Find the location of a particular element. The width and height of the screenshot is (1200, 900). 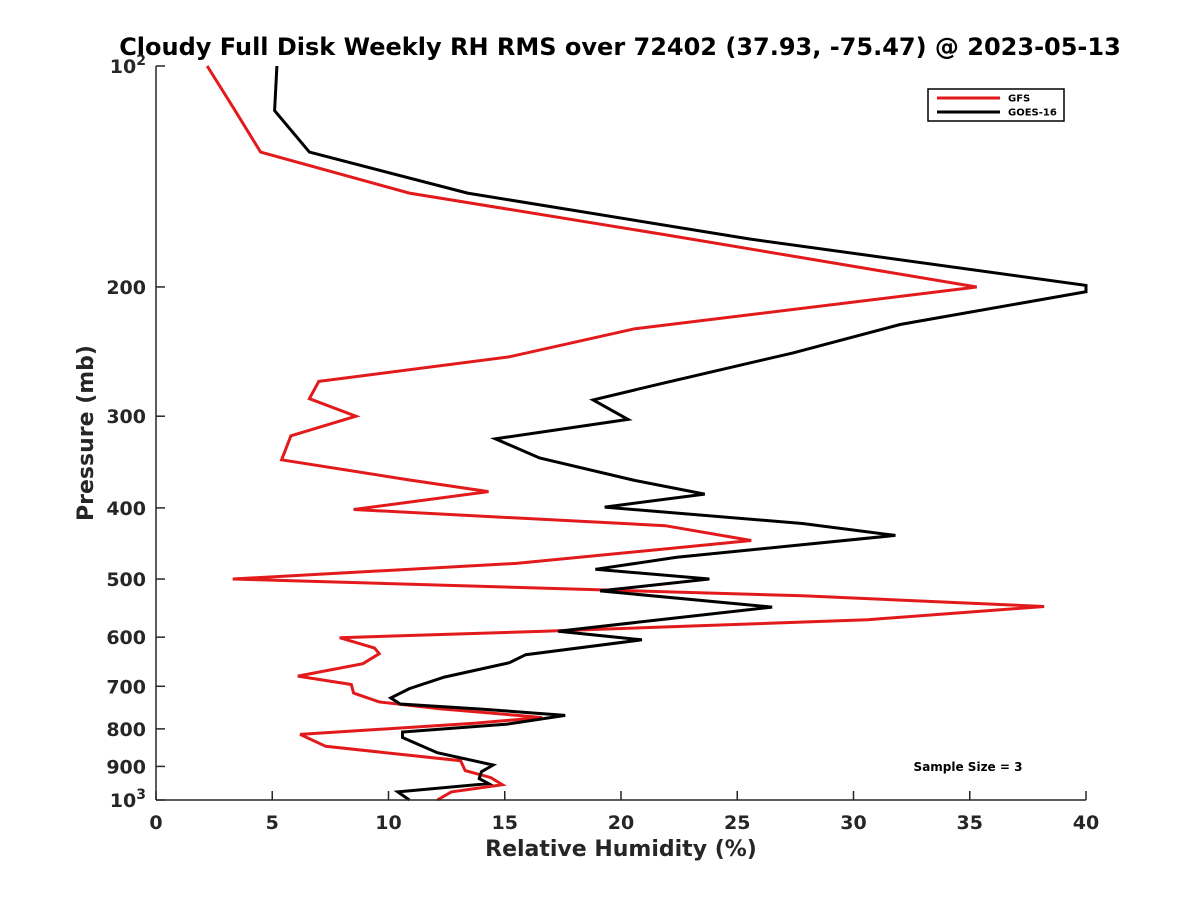

y-axis-label: Pressure (mb) is located at coordinates (86, 433).